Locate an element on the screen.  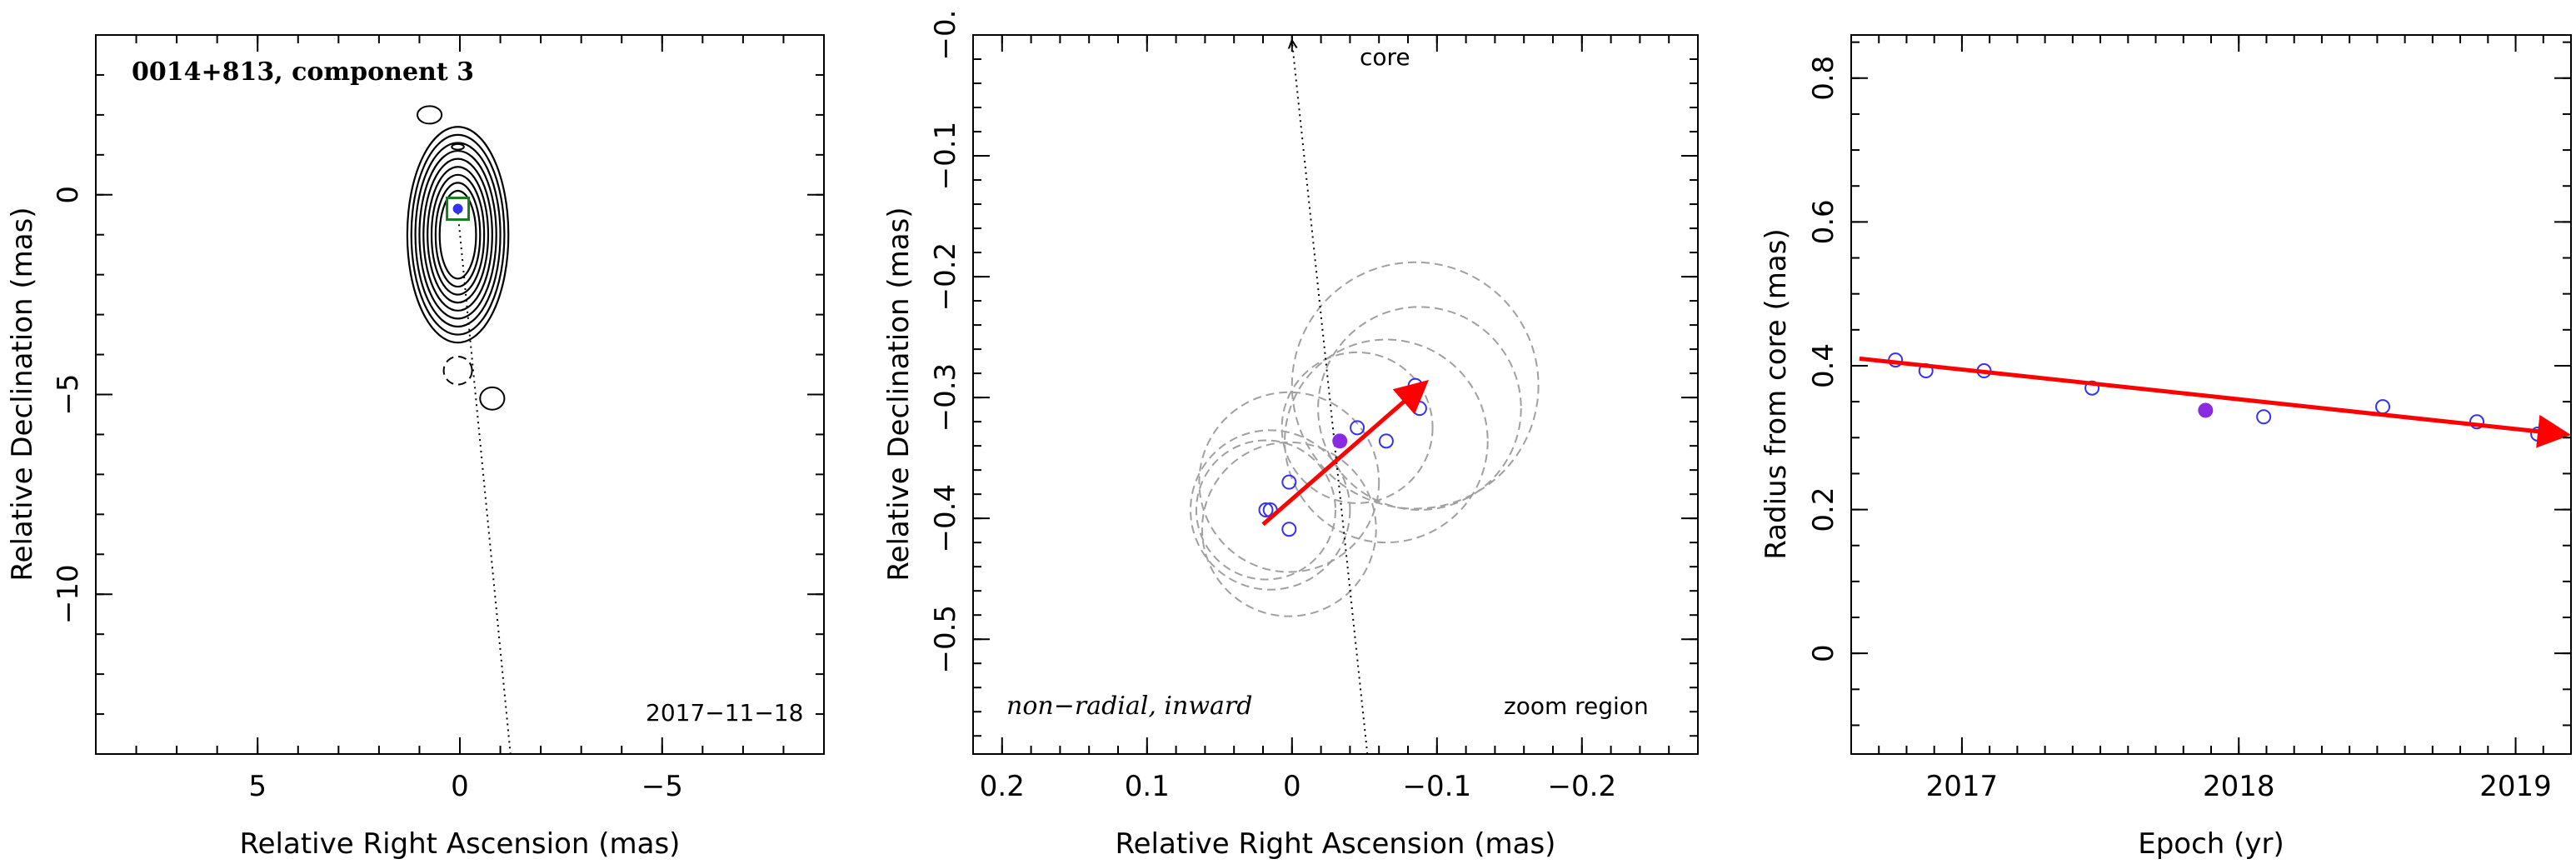
y-tick-label: −10 is located at coordinates (68, 594).